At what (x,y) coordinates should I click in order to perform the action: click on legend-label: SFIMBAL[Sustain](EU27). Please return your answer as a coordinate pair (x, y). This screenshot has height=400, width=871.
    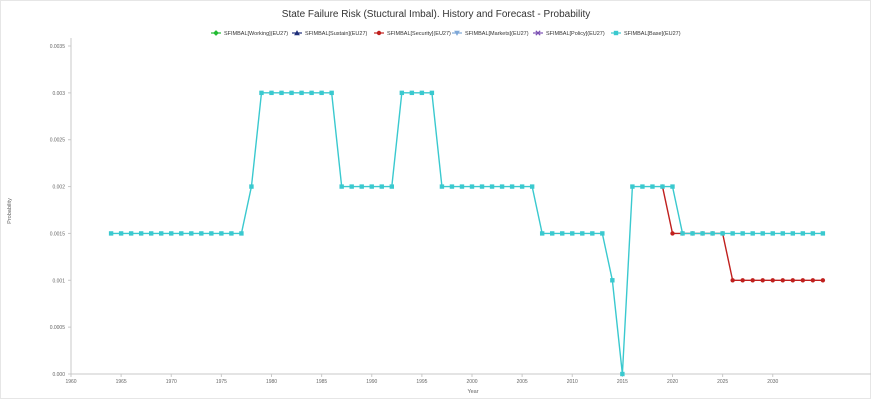
    Looking at the image, I should click on (336, 34).